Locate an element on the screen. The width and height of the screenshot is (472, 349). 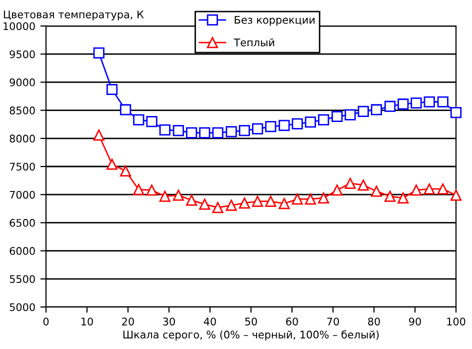
x-tick-label: 50 is located at coordinates (251, 322).